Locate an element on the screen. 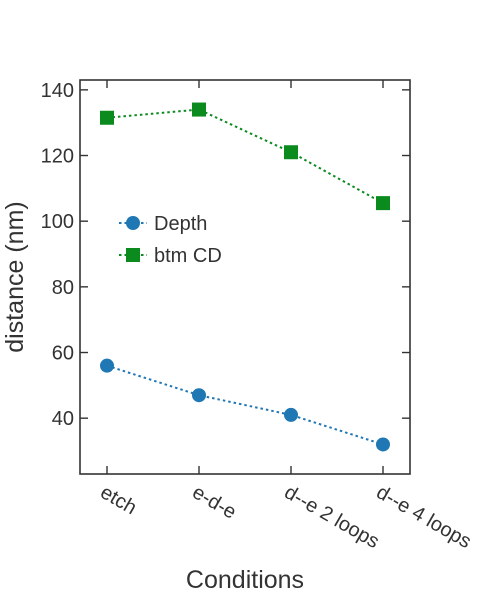  x-tick-label: d--e 2 loops is located at coordinates (332, 517).